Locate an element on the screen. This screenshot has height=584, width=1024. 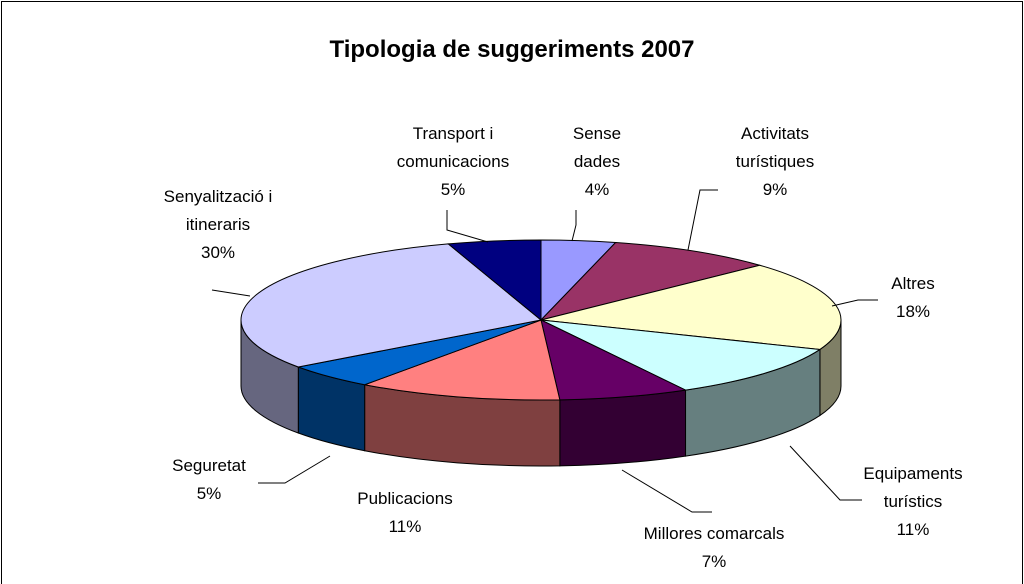
chart-title: Tipologia de suggeriments 2007 is located at coordinates (512, 49).